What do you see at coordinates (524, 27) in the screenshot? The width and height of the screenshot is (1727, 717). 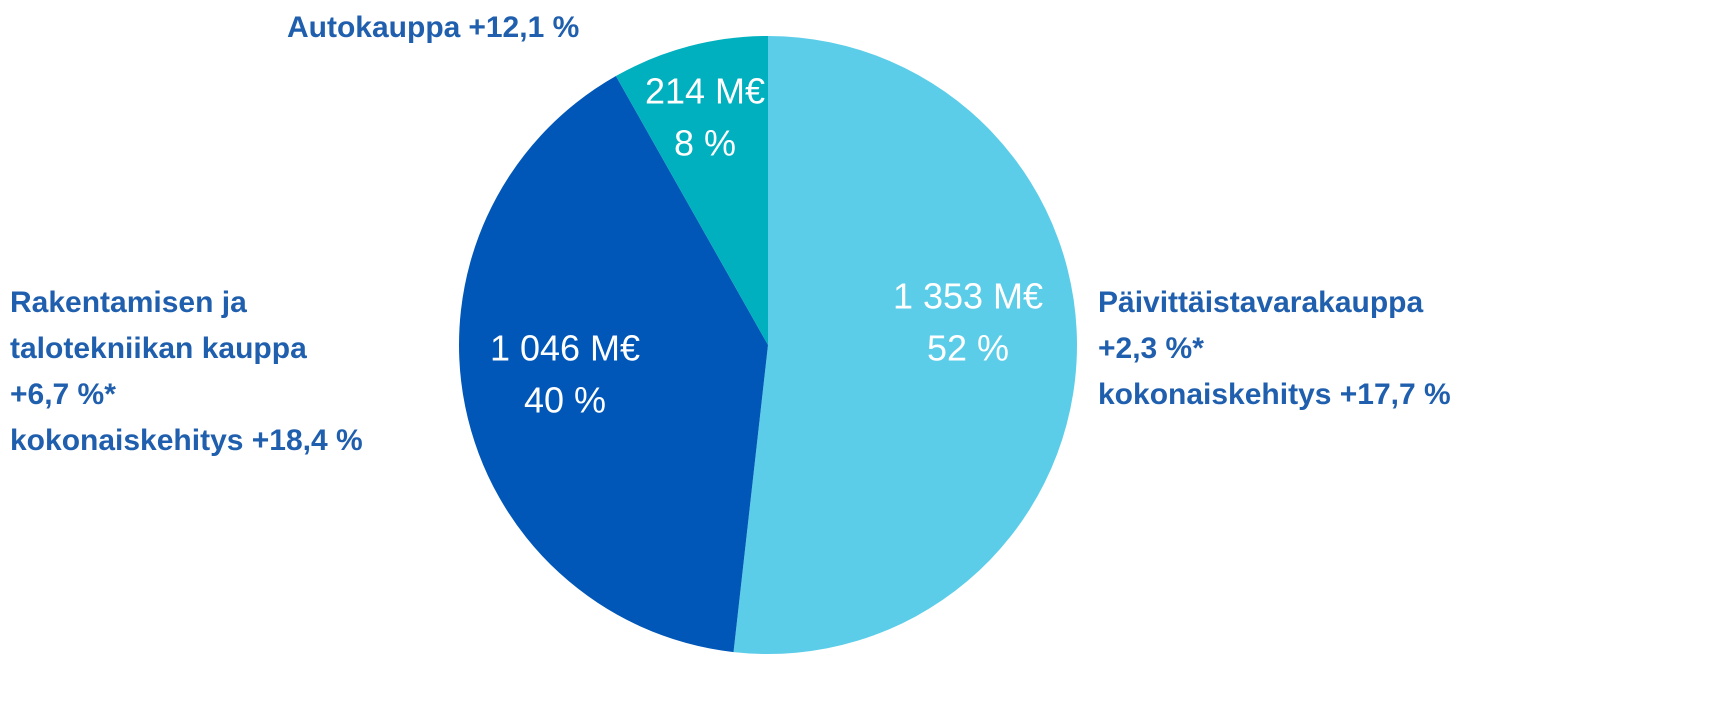 I see `category-note: +12,1 %` at bounding box center [524, 27].